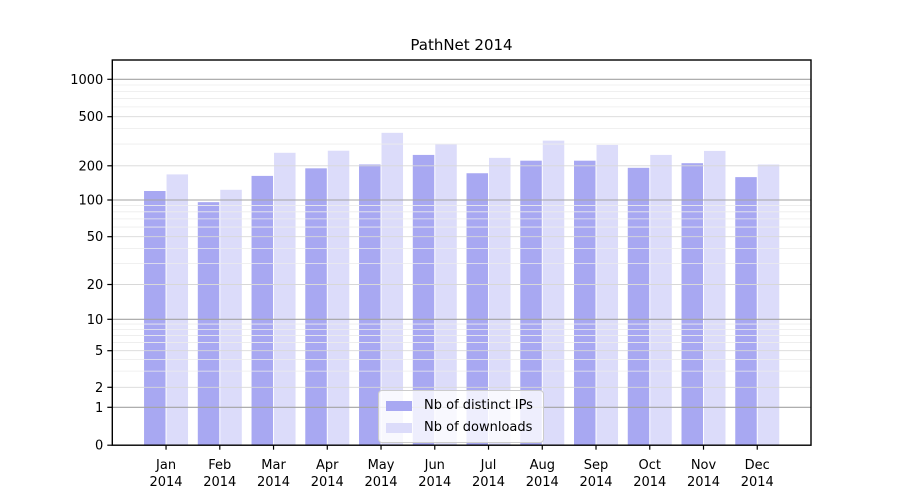 Image resolution: width=900 pixels, height=500 pixels. I want to click on legend-swatch-downloads, so click(399, 427).